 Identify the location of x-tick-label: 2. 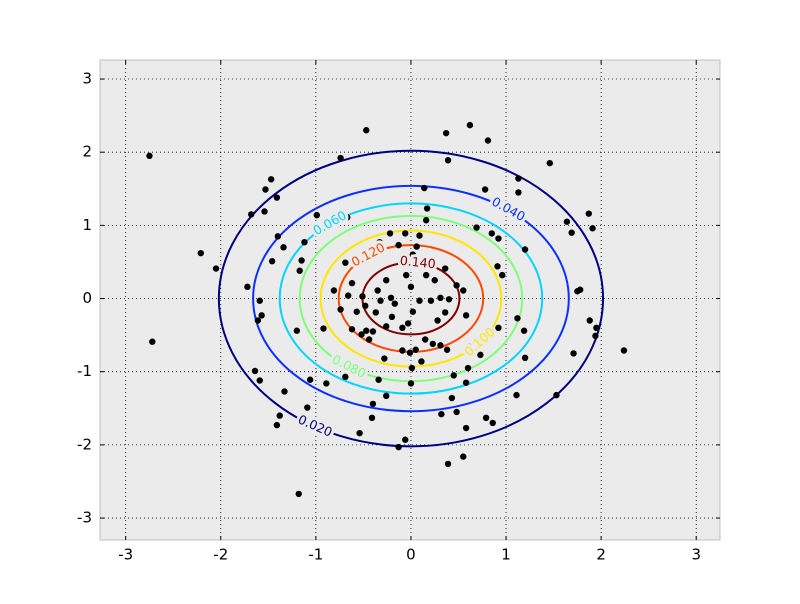
(601, 555).